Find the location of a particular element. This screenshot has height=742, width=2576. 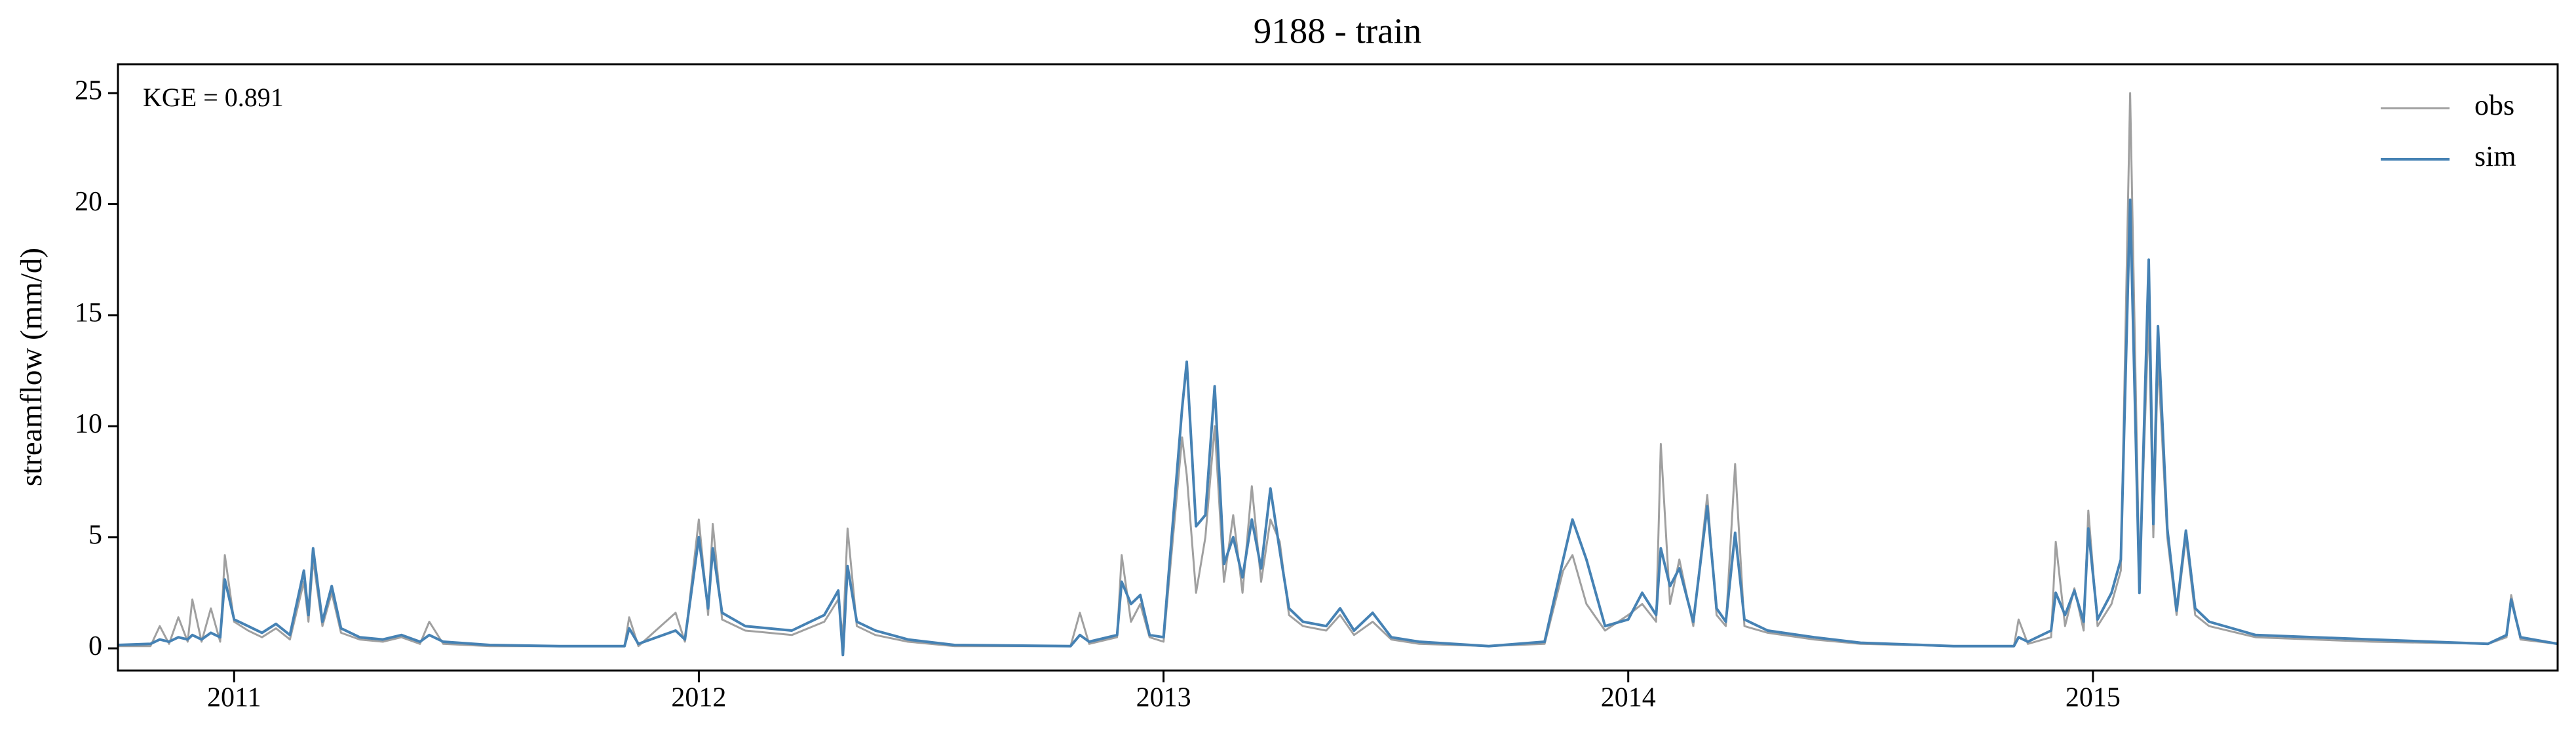

legend-label: sim is located at coordinates (2495, 156).